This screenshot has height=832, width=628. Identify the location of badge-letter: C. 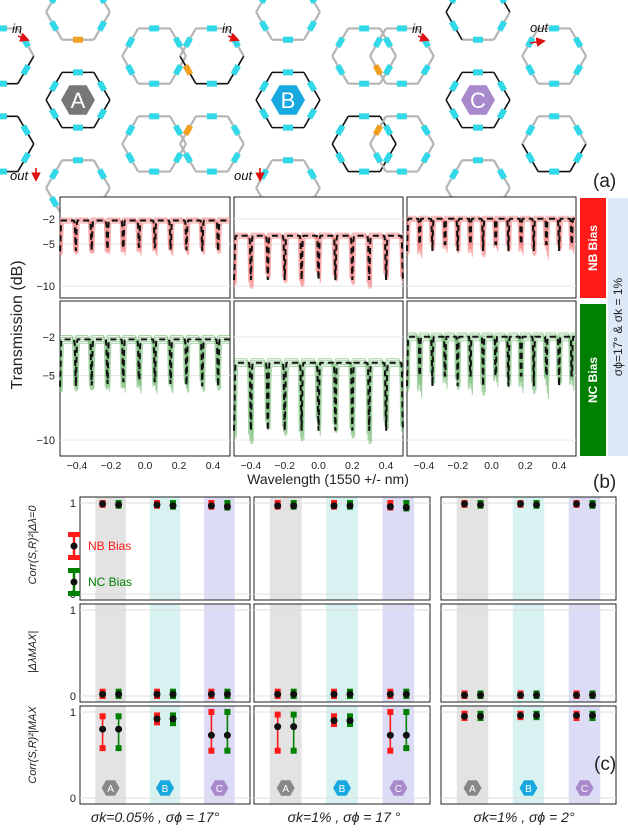
(478, 100).